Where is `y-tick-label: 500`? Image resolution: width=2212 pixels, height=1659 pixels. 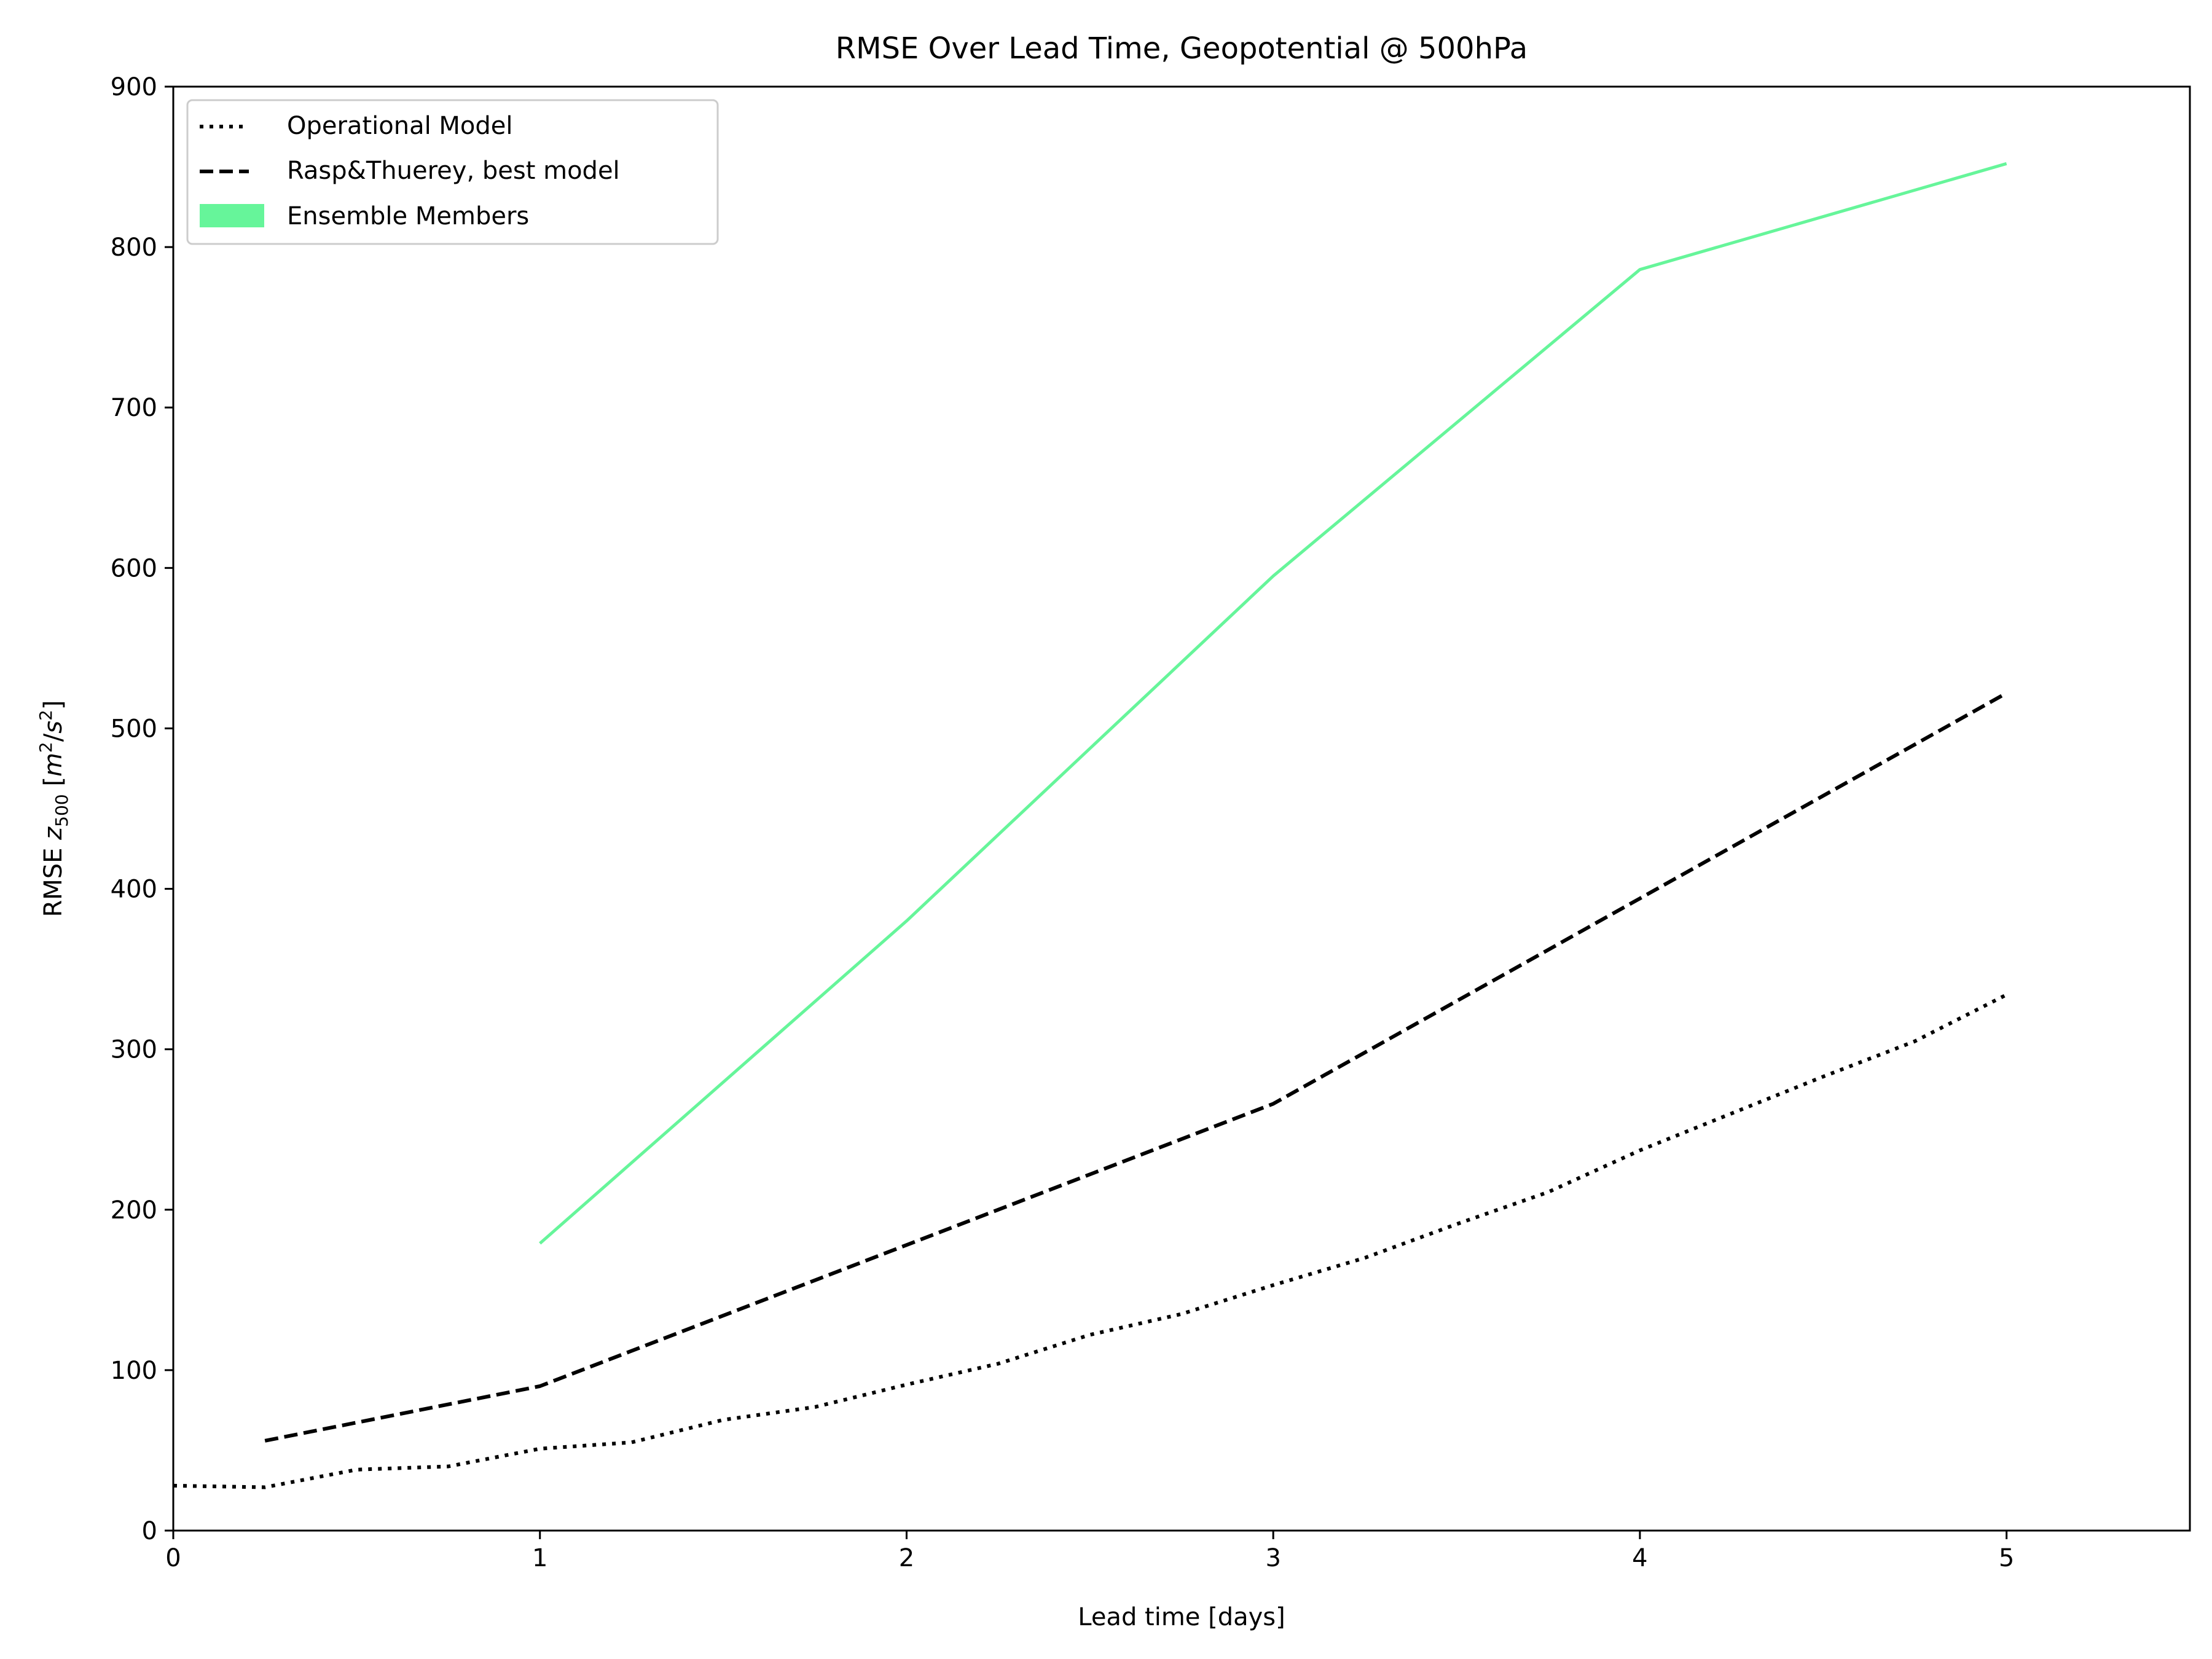
y-tick-label: 500 is located at coordinates (134, 729).